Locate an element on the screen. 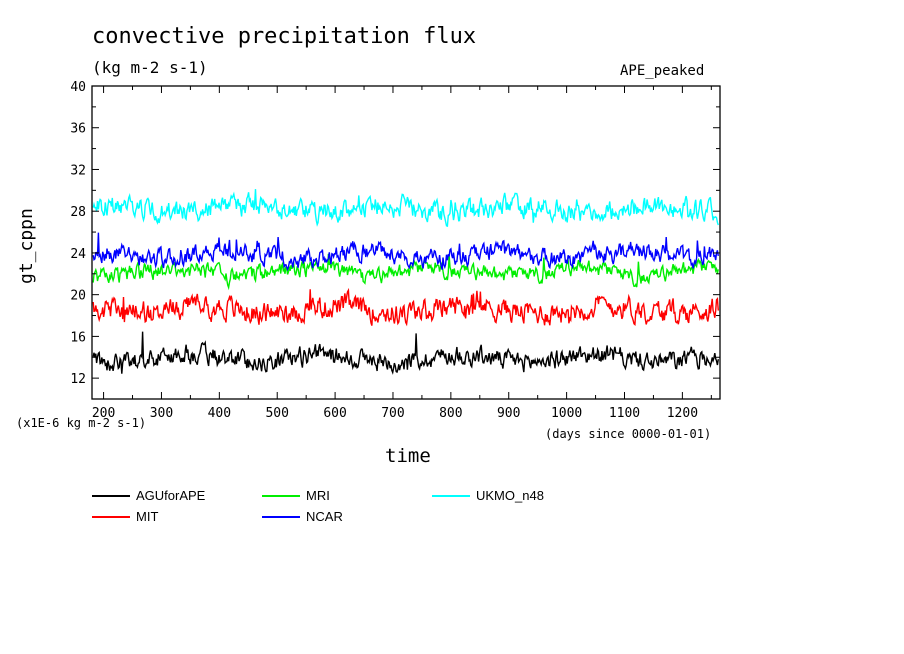  y-tick-label: 36 is located at coordinates (78, 129).